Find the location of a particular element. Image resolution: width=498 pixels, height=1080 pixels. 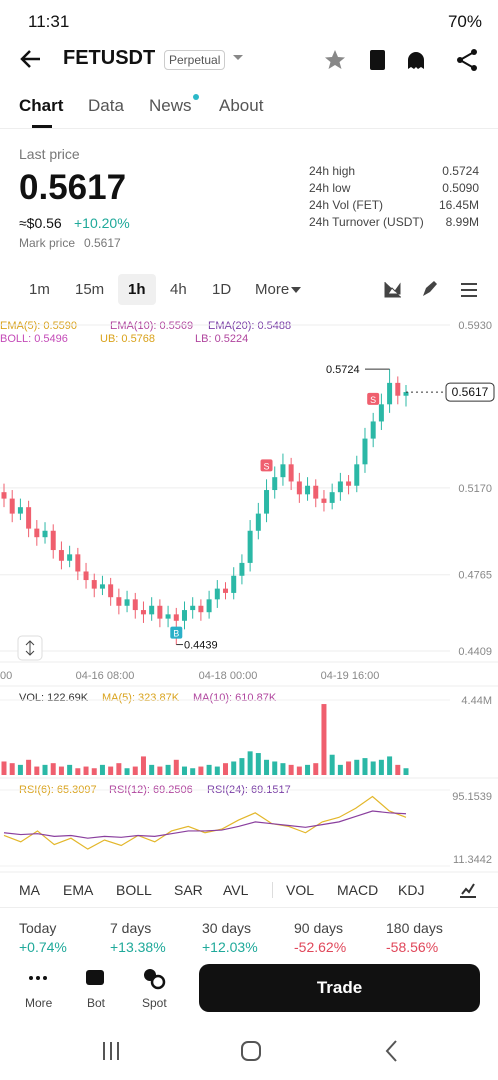

chart-type-icon is located at coordinates (392, 290).